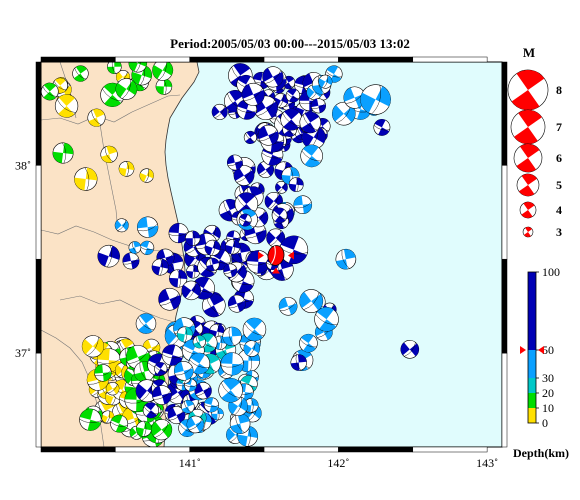 This screenshot has height=500, width=580. Describe the element at coordinates (548, 393) in the screenshot. I see `depth-scale-label: 20` at that location.